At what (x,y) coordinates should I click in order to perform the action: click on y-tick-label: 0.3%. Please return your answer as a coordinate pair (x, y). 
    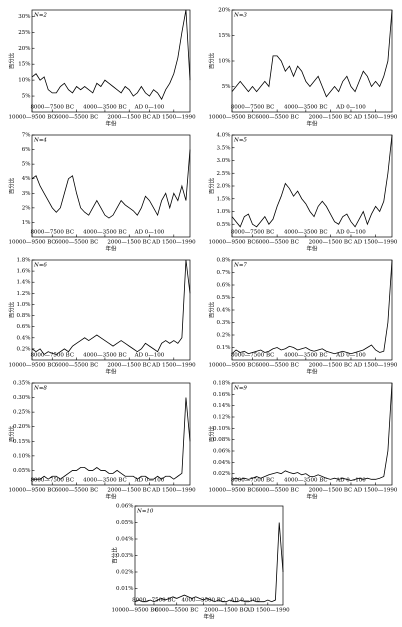
    Looking at the image, I should click on (224, 323).